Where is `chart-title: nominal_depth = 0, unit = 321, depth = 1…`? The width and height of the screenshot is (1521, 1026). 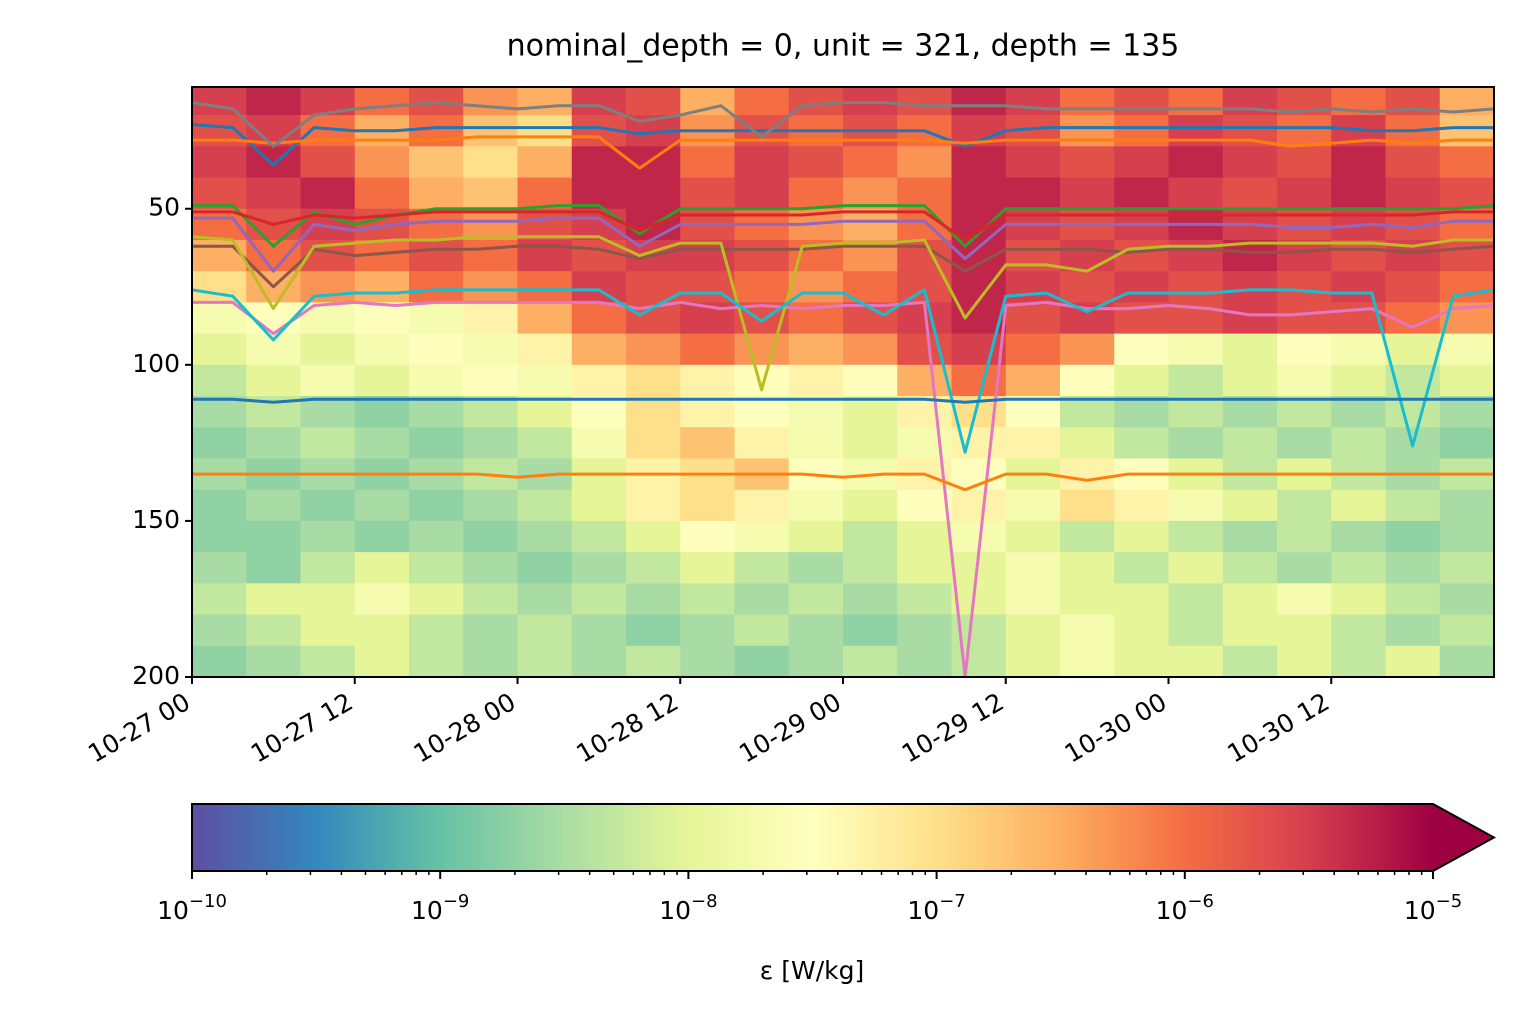 chart-title: nominal_depth = 0, unit = 321, depth = 1… is located at coordinates (843, 46).